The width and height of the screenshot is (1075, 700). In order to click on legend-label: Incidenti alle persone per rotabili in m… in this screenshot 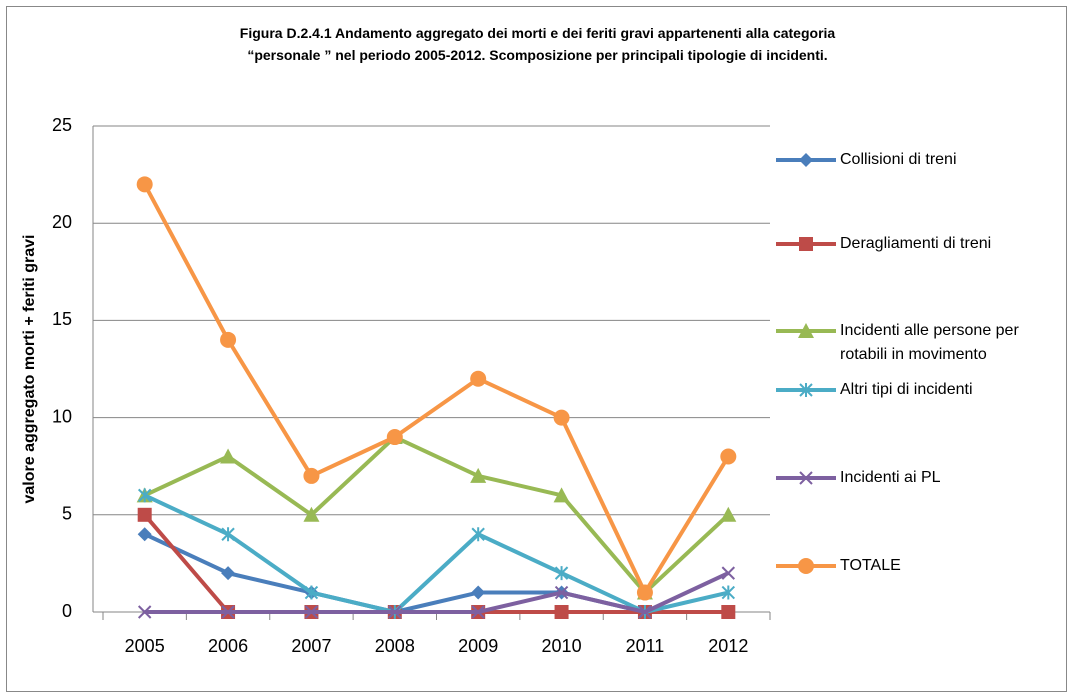, I will do `click(929, 342)`.